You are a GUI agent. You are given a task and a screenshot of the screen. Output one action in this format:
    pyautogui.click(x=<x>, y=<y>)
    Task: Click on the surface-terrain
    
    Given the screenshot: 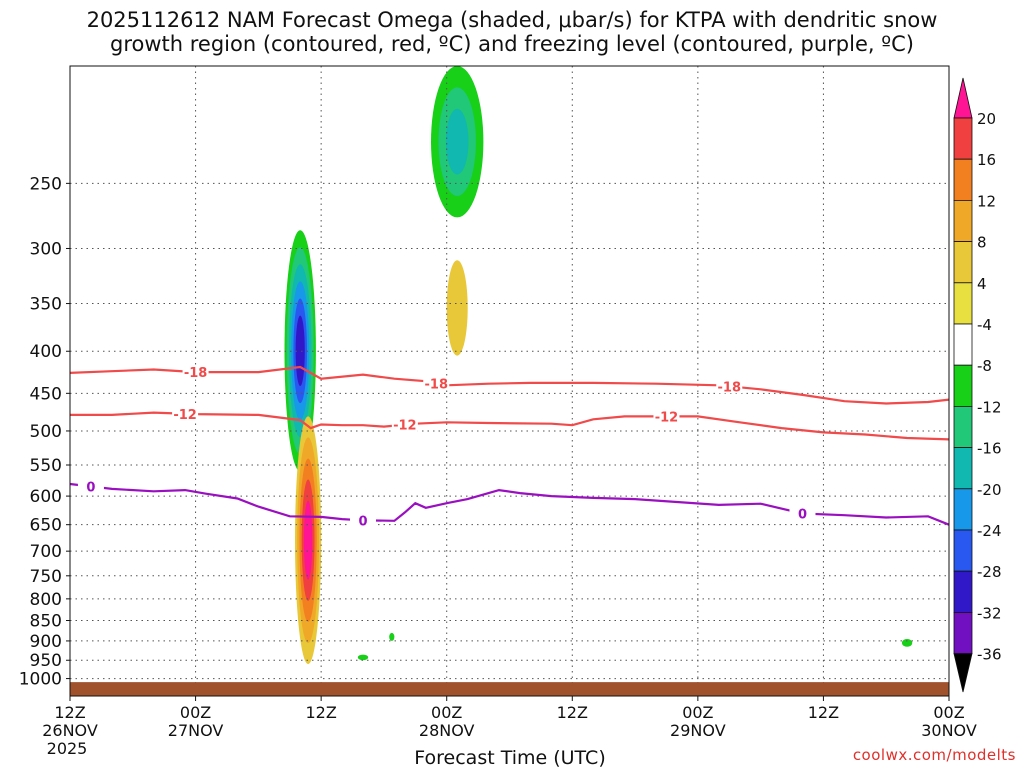 What is the action you would take?
    pyautogui.click(x=509, y=689)
    